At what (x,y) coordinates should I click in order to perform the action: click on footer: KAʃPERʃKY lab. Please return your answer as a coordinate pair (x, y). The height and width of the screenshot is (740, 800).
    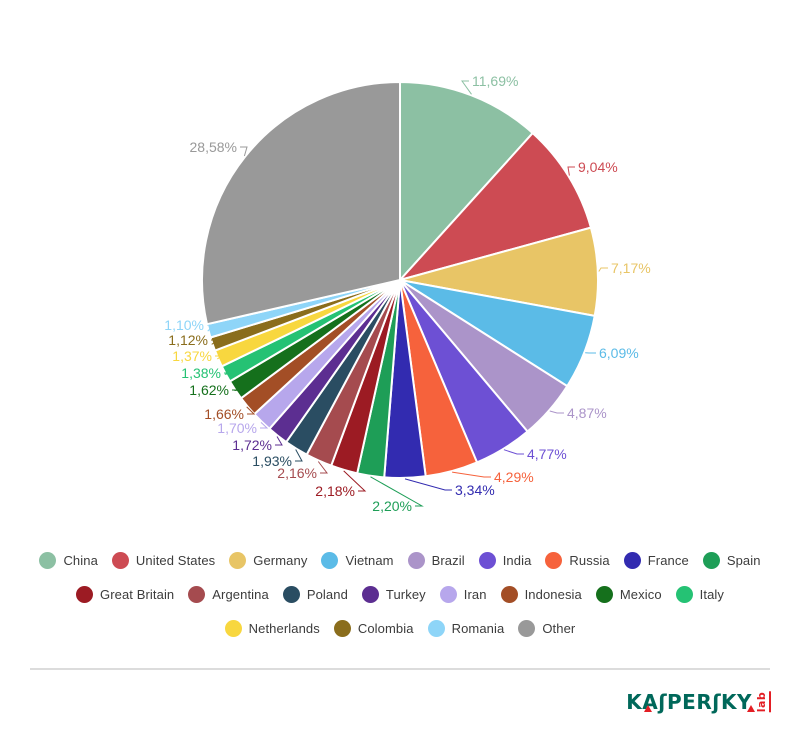
    Looking at the image, I should click on (400, 702).